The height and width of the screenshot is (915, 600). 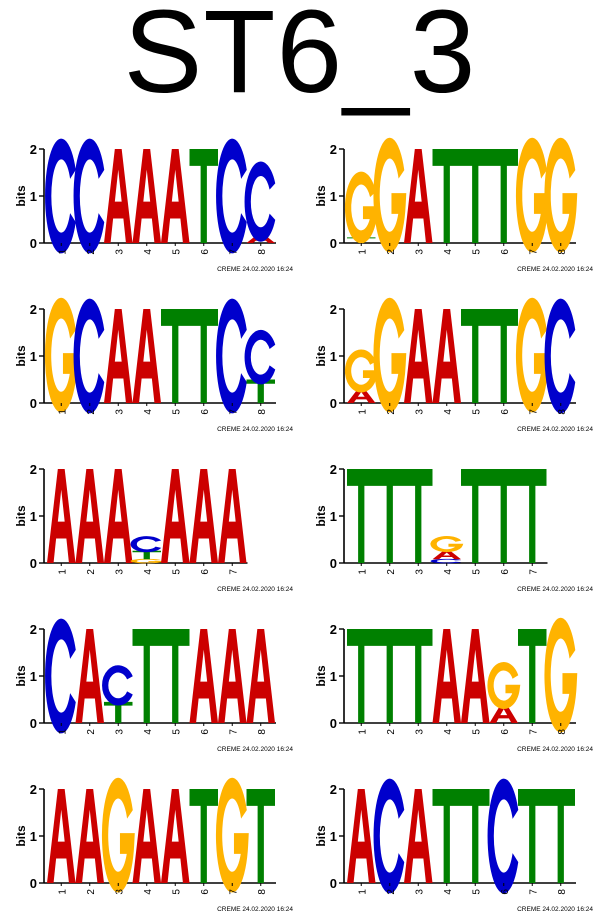 What do you see at coordinates (146, 365) in the screenshot?
I see `logo-3: 0 1 2 bits 1 2 3 4 5 6 7 8 CREME 24.02.2020 16:24` at bounding box center [146, 365].